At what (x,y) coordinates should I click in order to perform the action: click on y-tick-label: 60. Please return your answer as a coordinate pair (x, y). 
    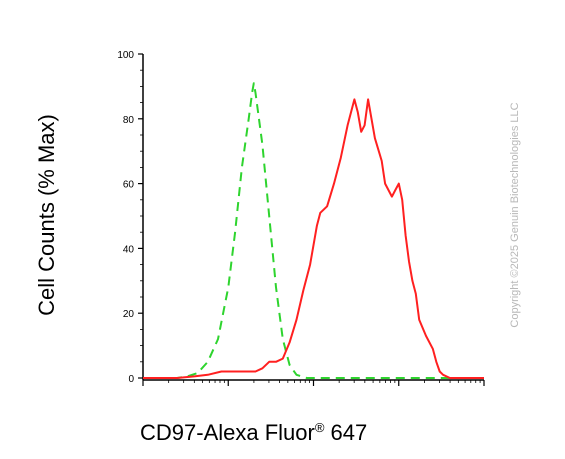
    Looking at the image, I should click on (129, 185).